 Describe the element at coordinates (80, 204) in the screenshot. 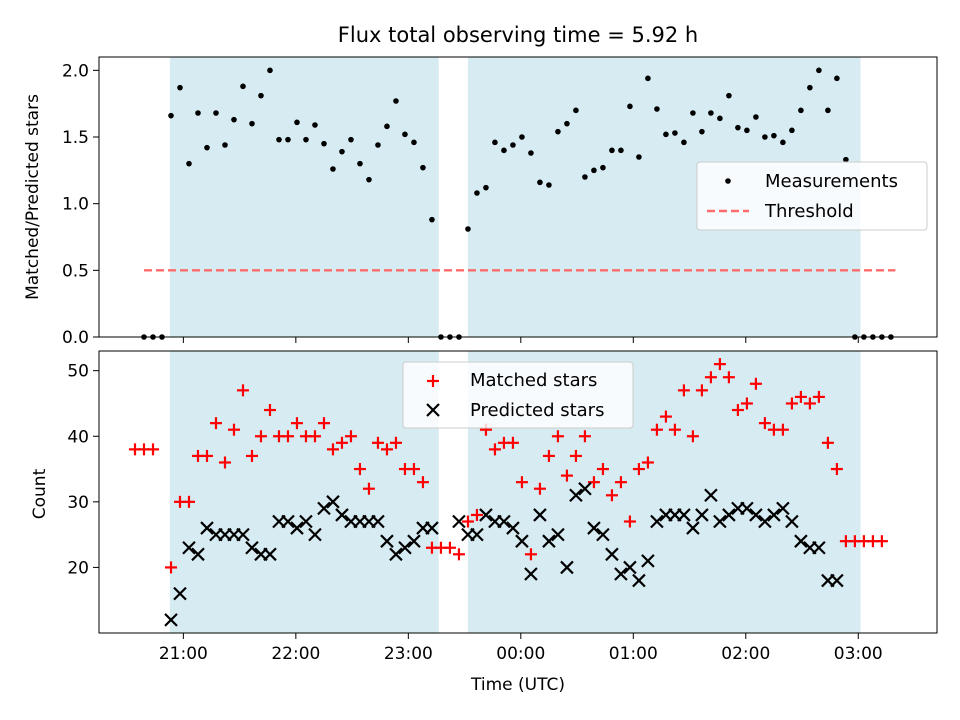

I see `top-y-ticks: 0.0 0.5 1.0 1.5 2.0` at that location.